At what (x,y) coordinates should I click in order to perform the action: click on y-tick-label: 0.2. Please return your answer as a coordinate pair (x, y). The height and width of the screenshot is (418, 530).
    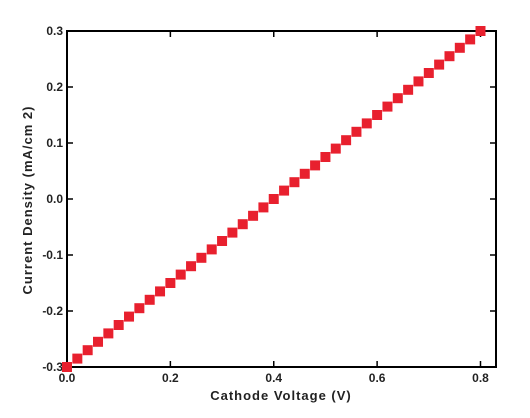
    Looking at the image, I should click on (54, 87).